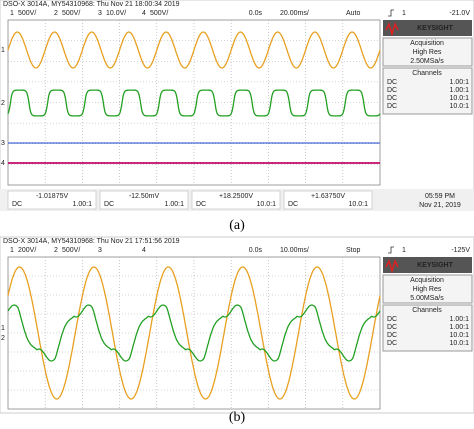  What do you see at coordinates (3, 163) in the screenshot?
I see `channel-marker: 4` at bounding box center [3, 163].